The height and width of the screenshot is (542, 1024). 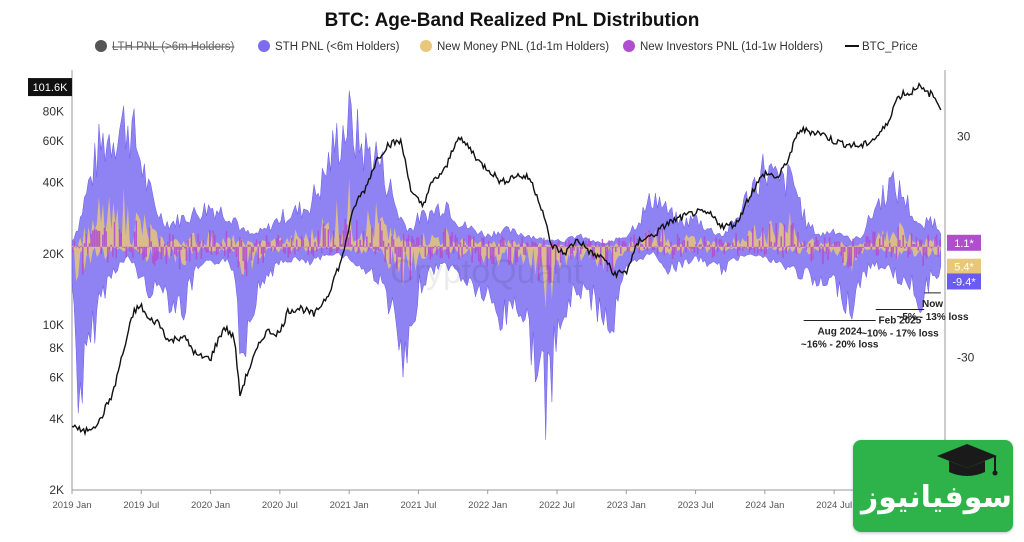 What do you see at coordinates (964, 244) in the screenshot?
I see `end-value-label: 1.1*` at bounding box center [964, 244].